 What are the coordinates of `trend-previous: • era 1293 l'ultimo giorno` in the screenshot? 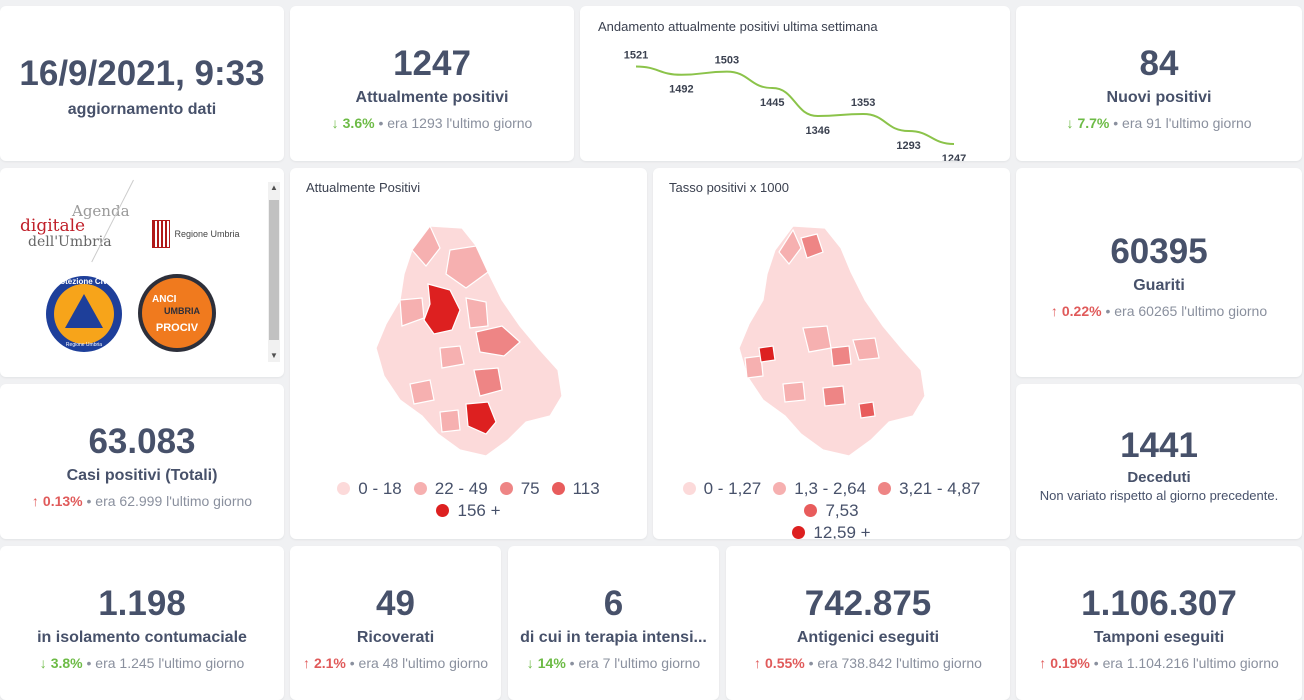 It's located at (453, 123).